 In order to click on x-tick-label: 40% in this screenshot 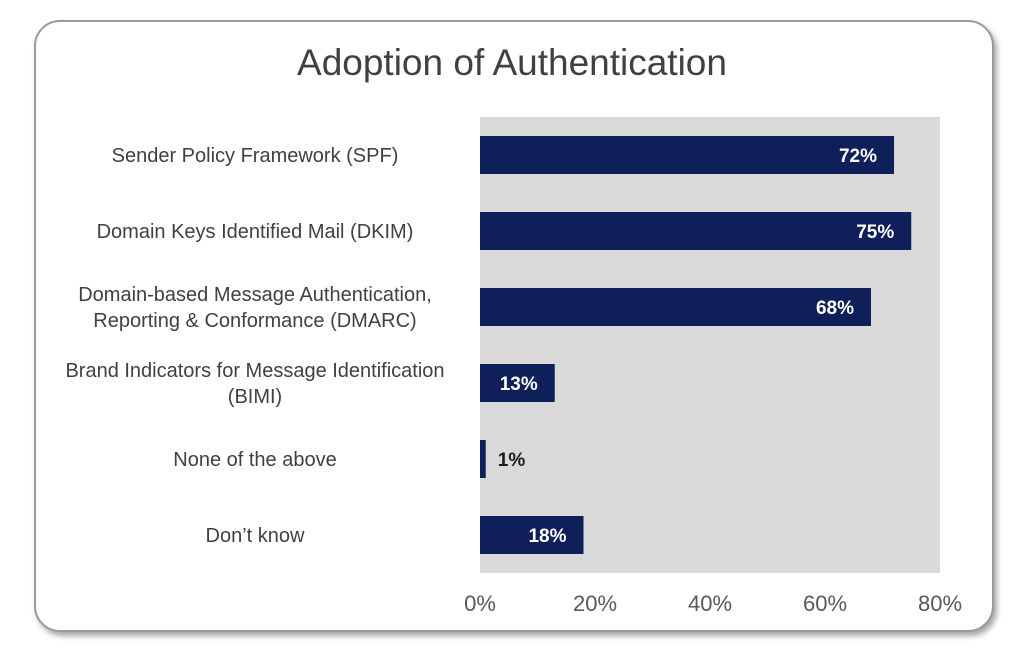, I will do `click(710, 603)`.